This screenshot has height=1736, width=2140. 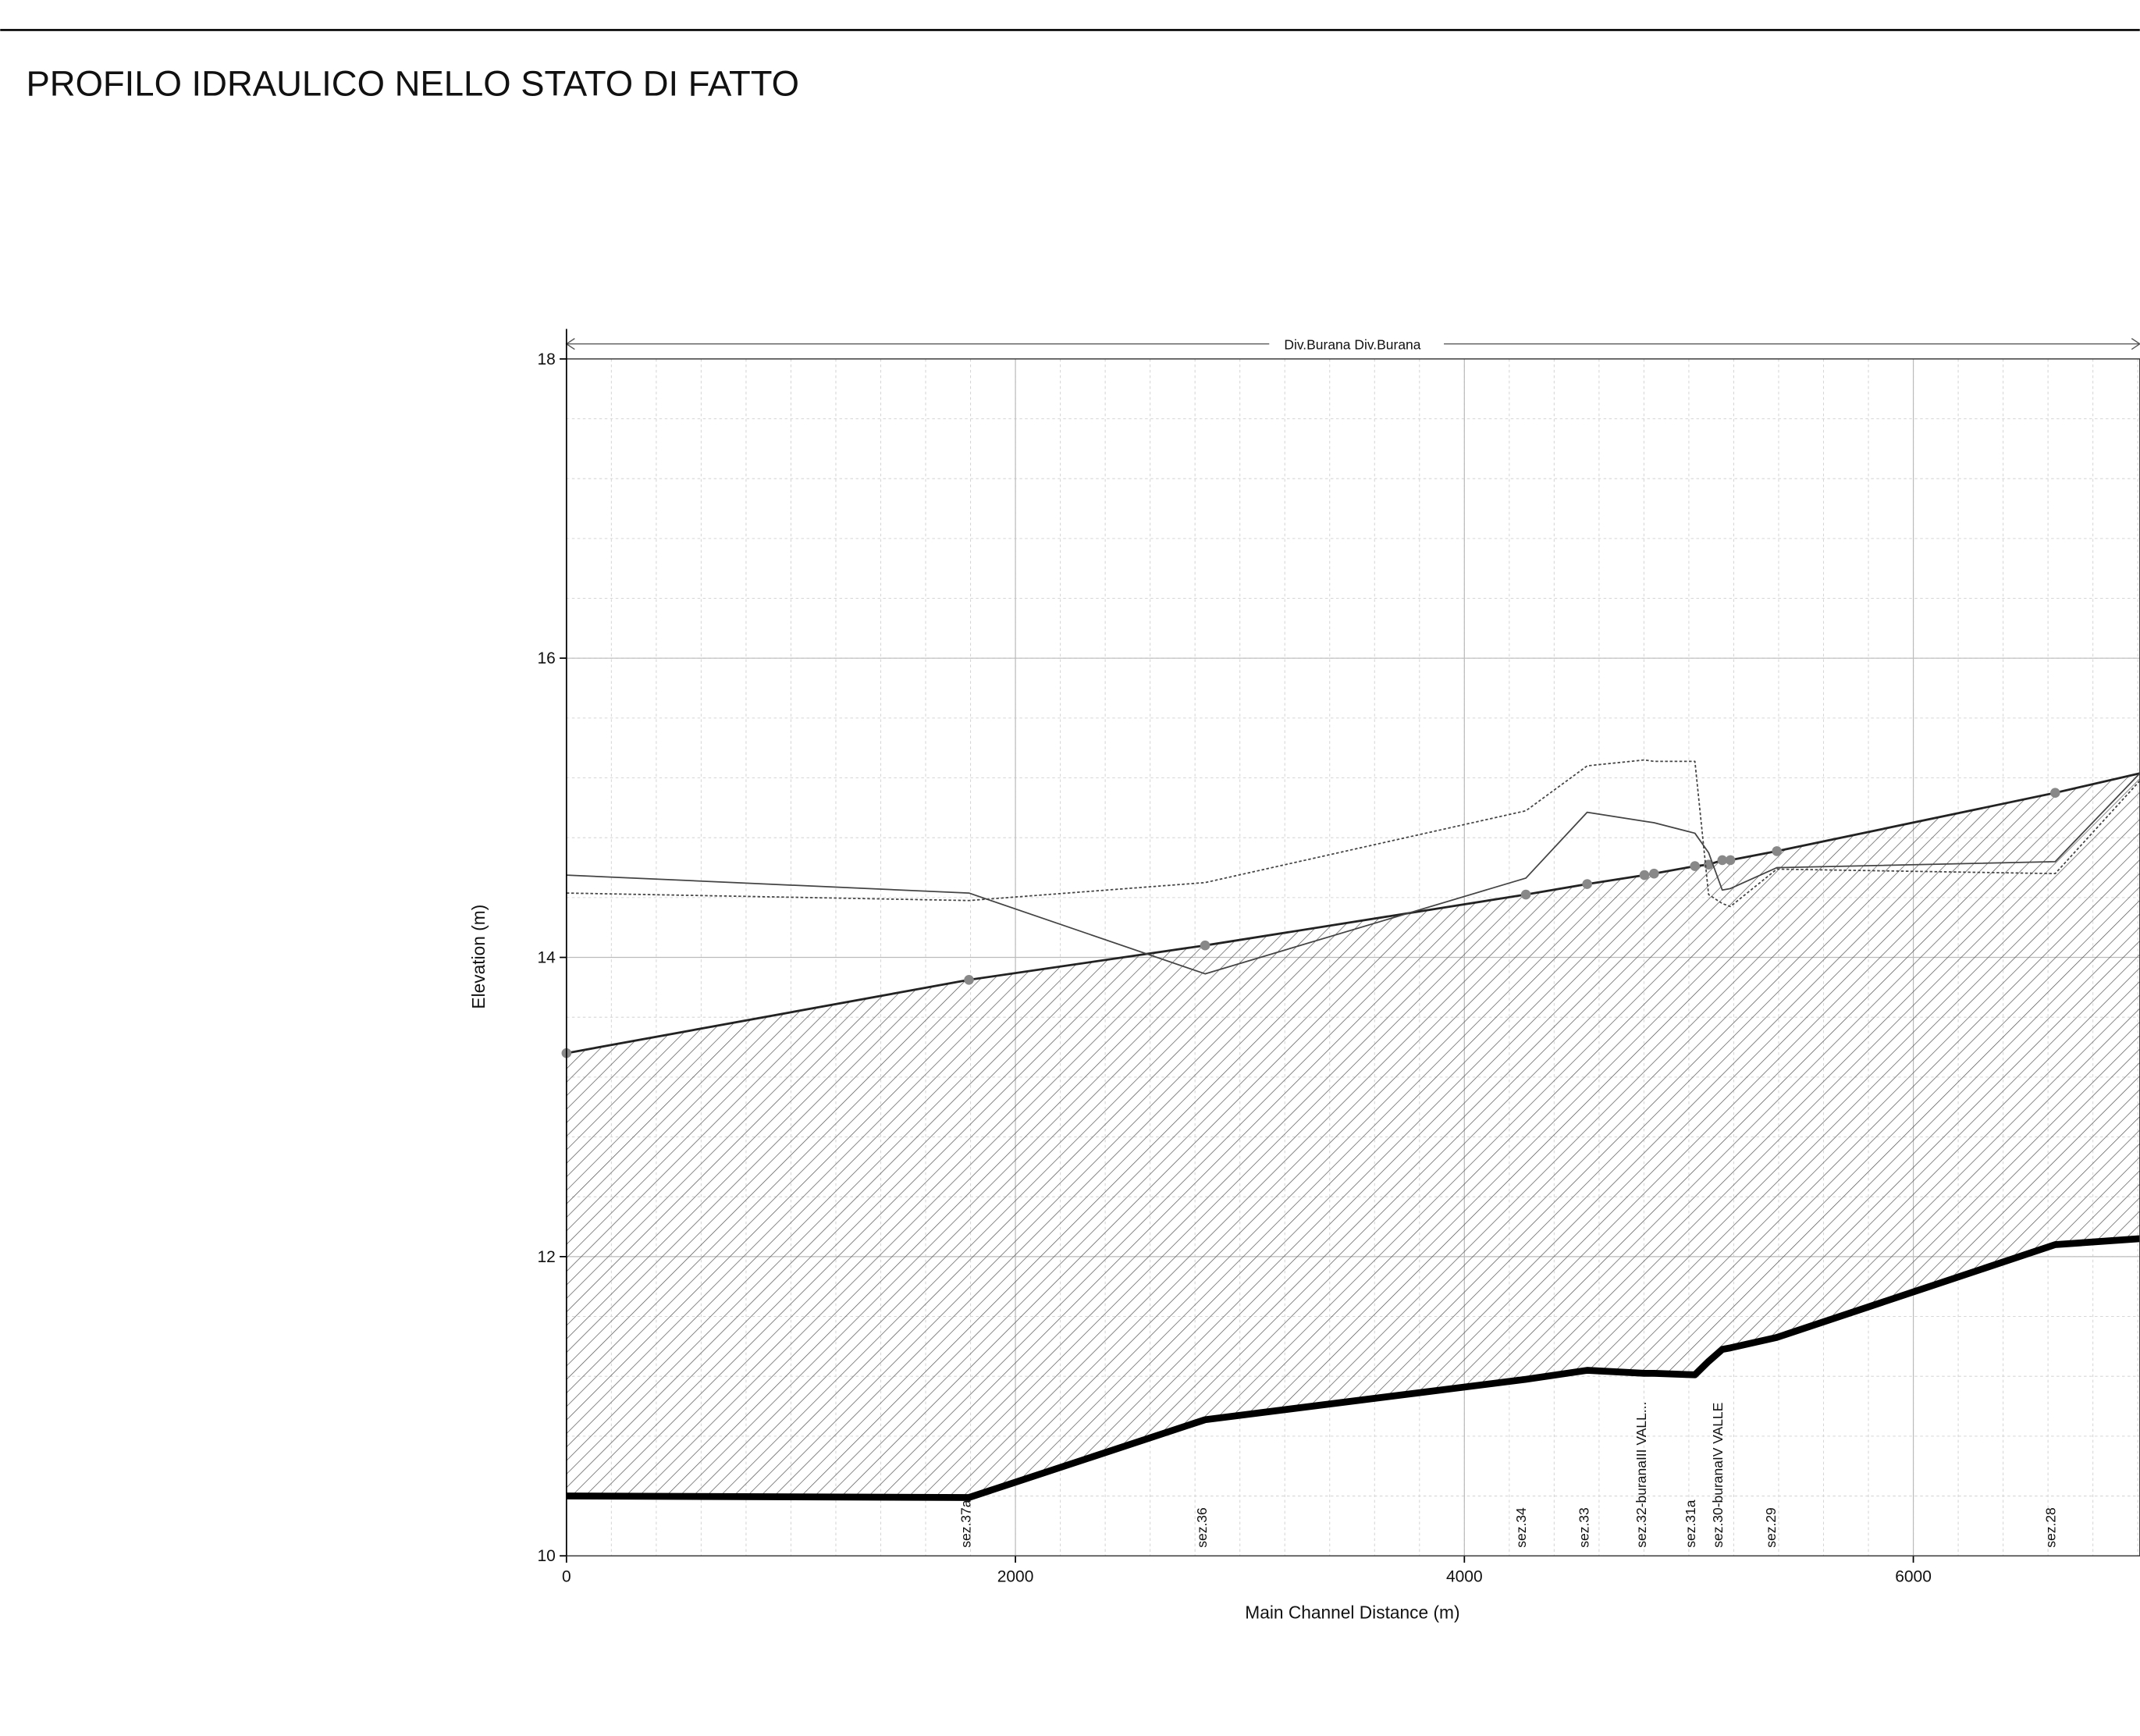 I want to click on x-tick-label: 4000, so click(x=1464, y=1576).